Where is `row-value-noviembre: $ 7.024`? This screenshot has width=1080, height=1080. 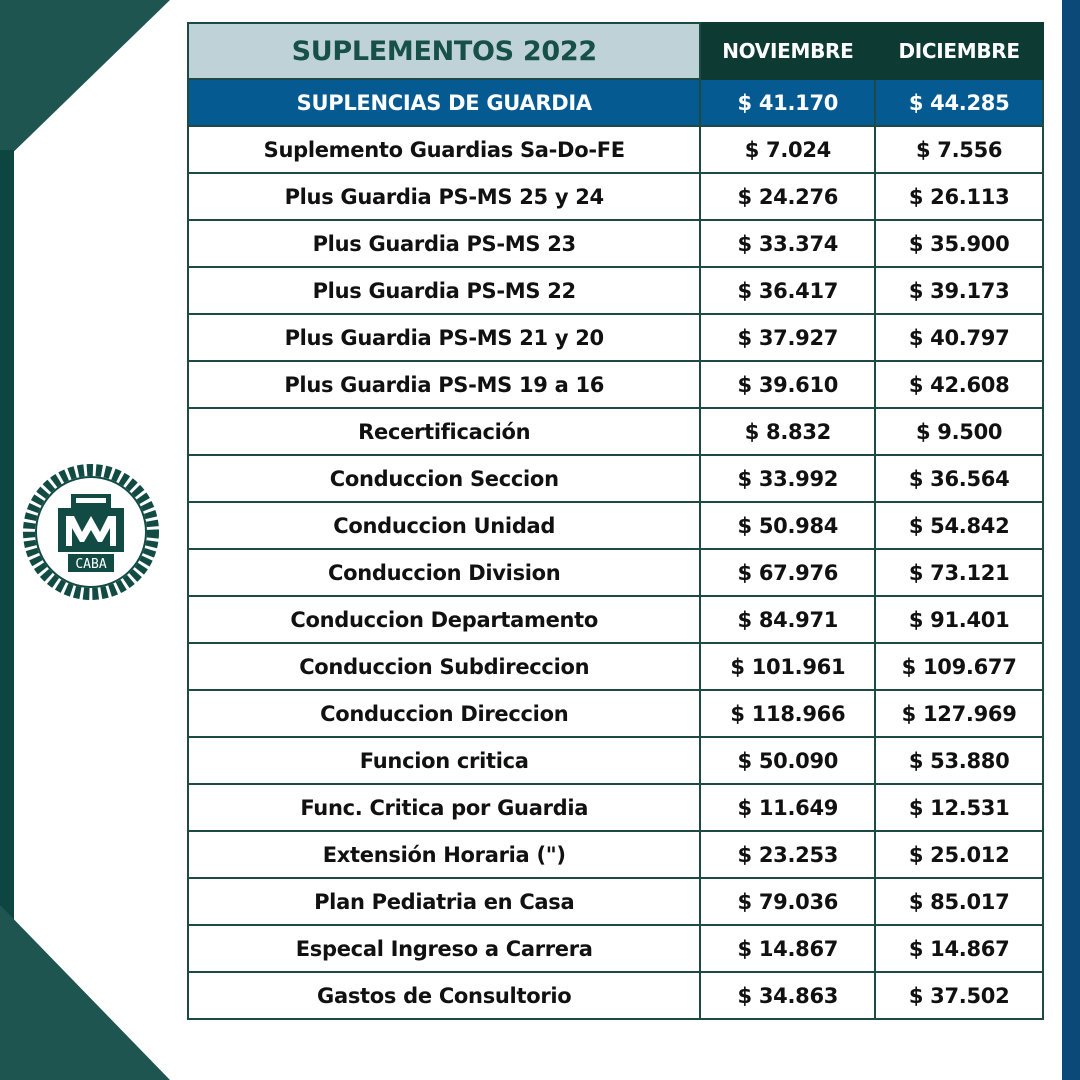 row-value-noviembre: $ 7.024 is located at coordinates (788, 149).